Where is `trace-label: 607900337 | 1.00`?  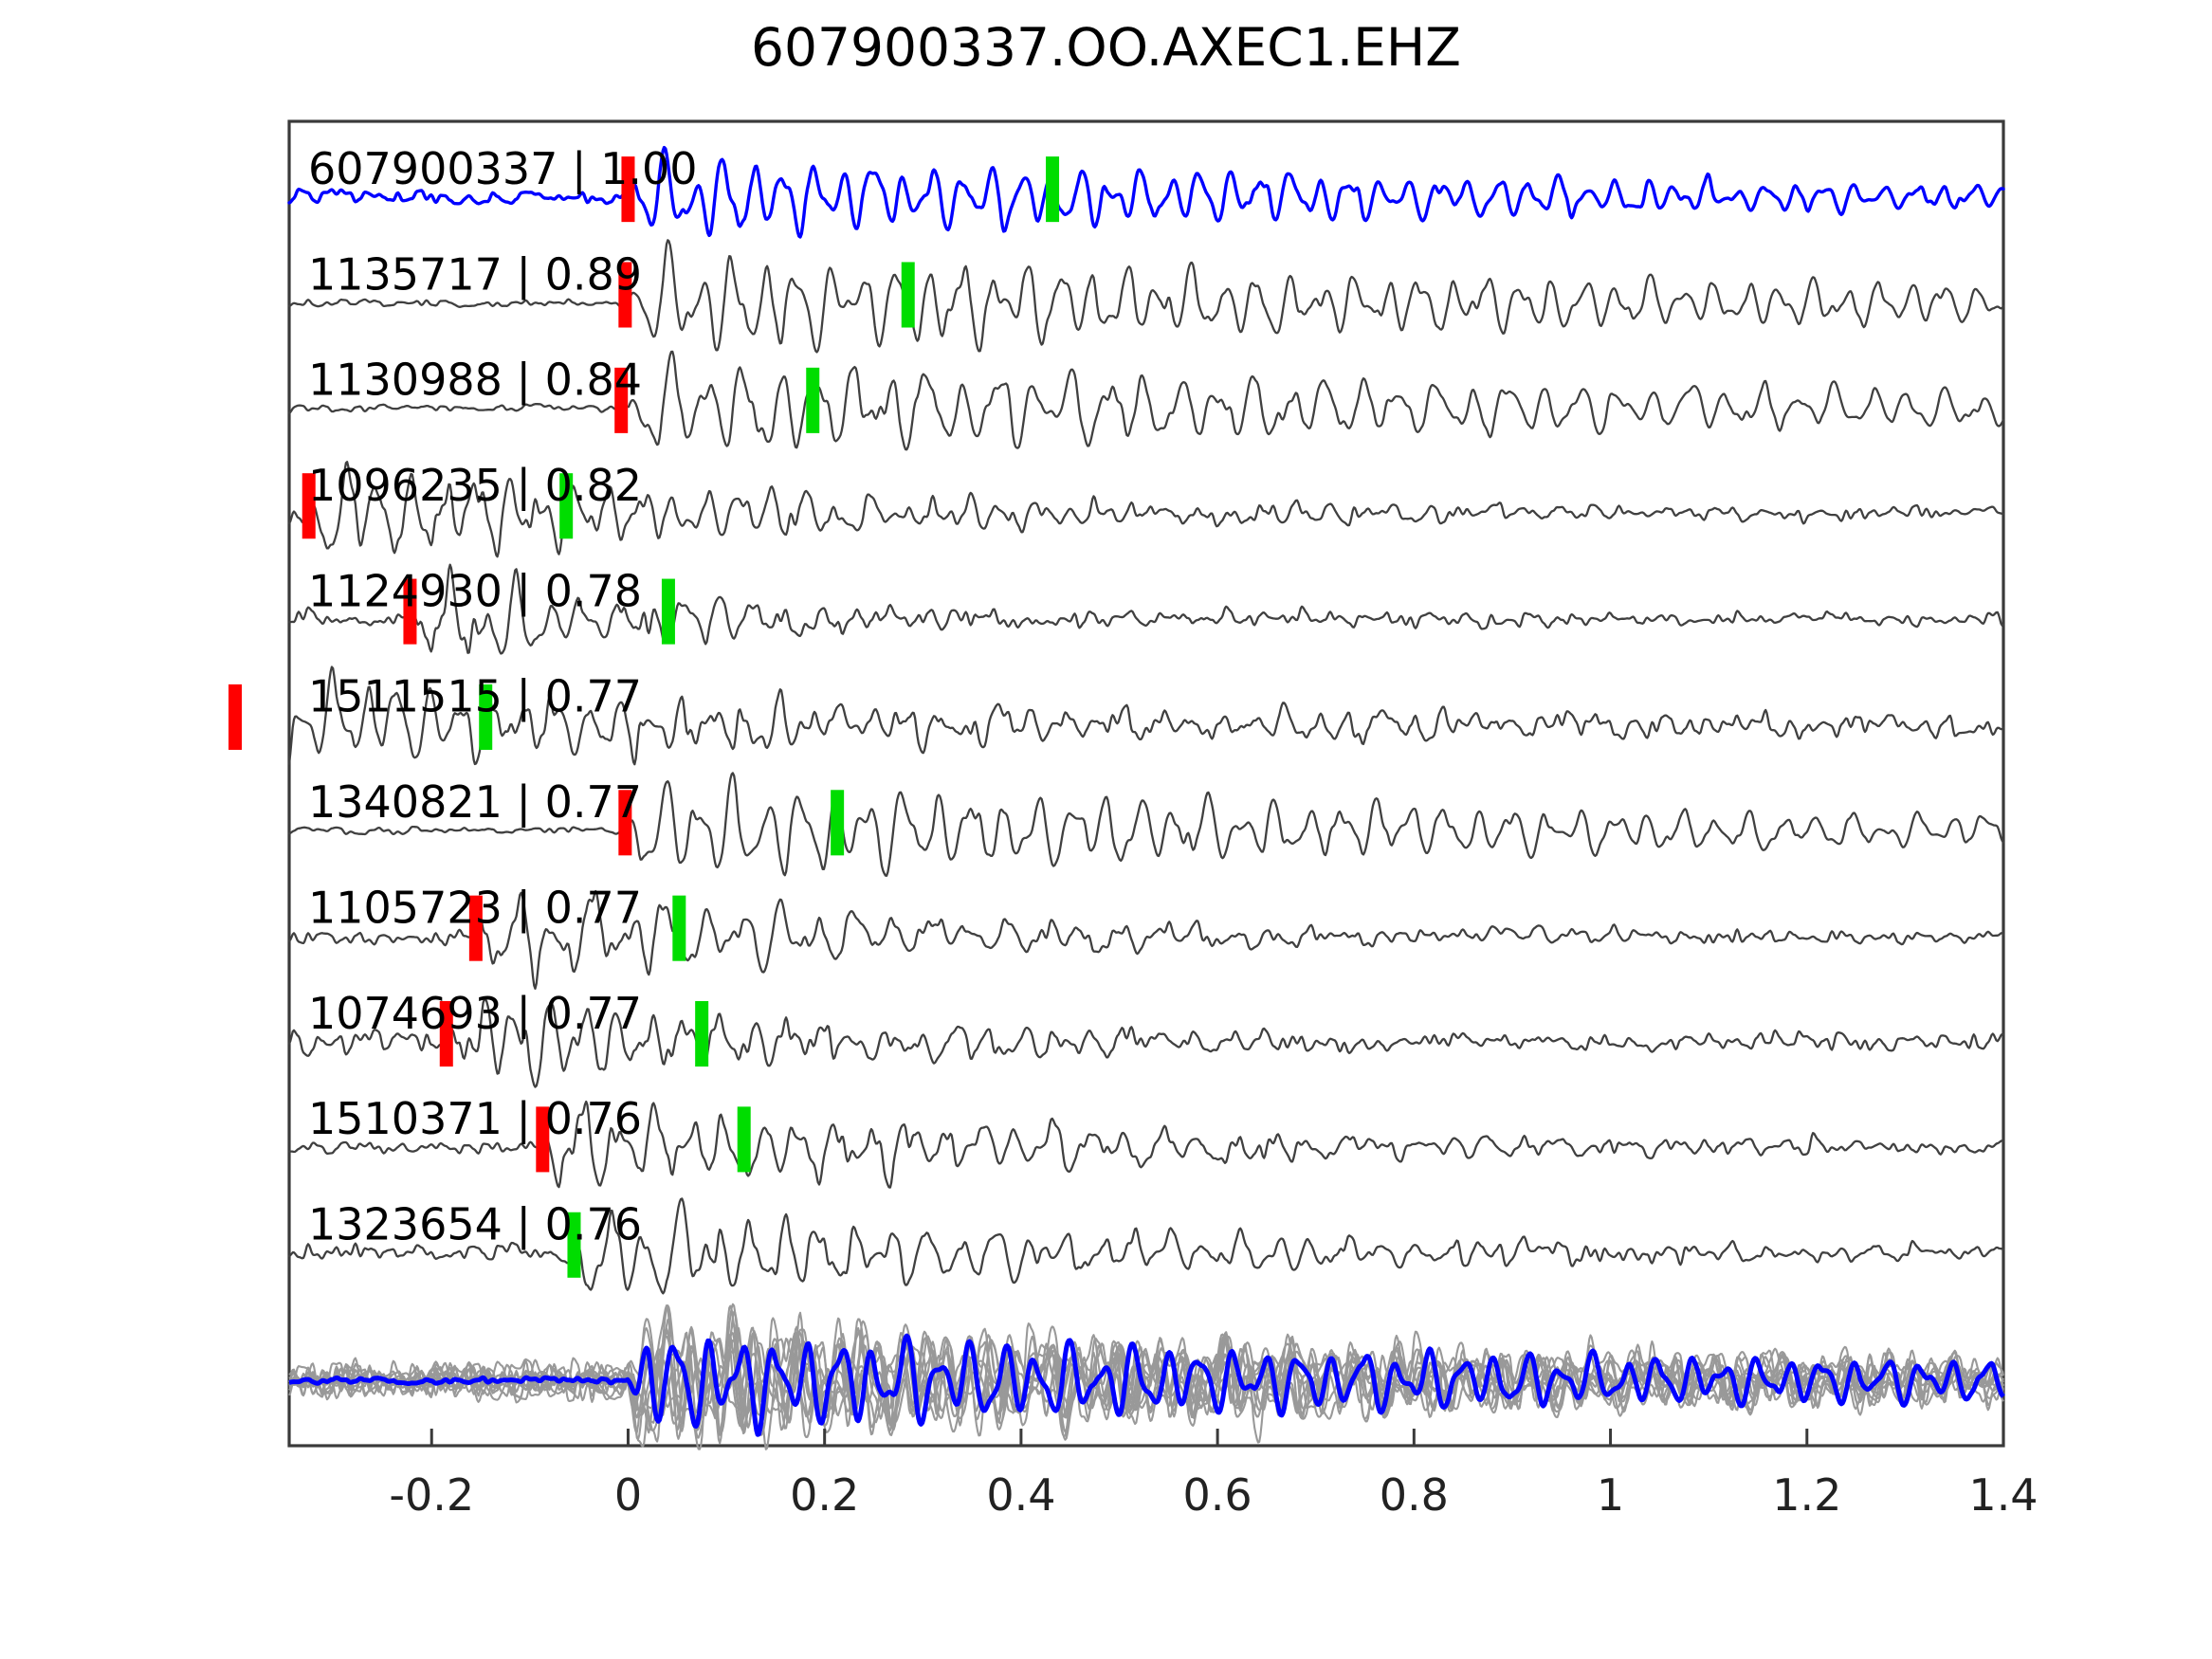
trace-label: 607900337 | 1.00 is located at coordinates (503, 169).